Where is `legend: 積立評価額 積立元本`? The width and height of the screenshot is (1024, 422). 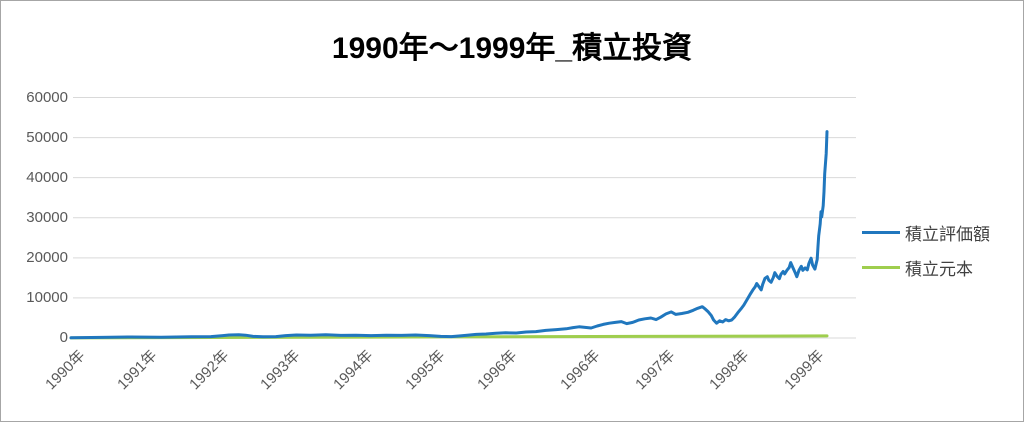 legend: 積立評価額 積立元本 is located at coordinates (926, 250).